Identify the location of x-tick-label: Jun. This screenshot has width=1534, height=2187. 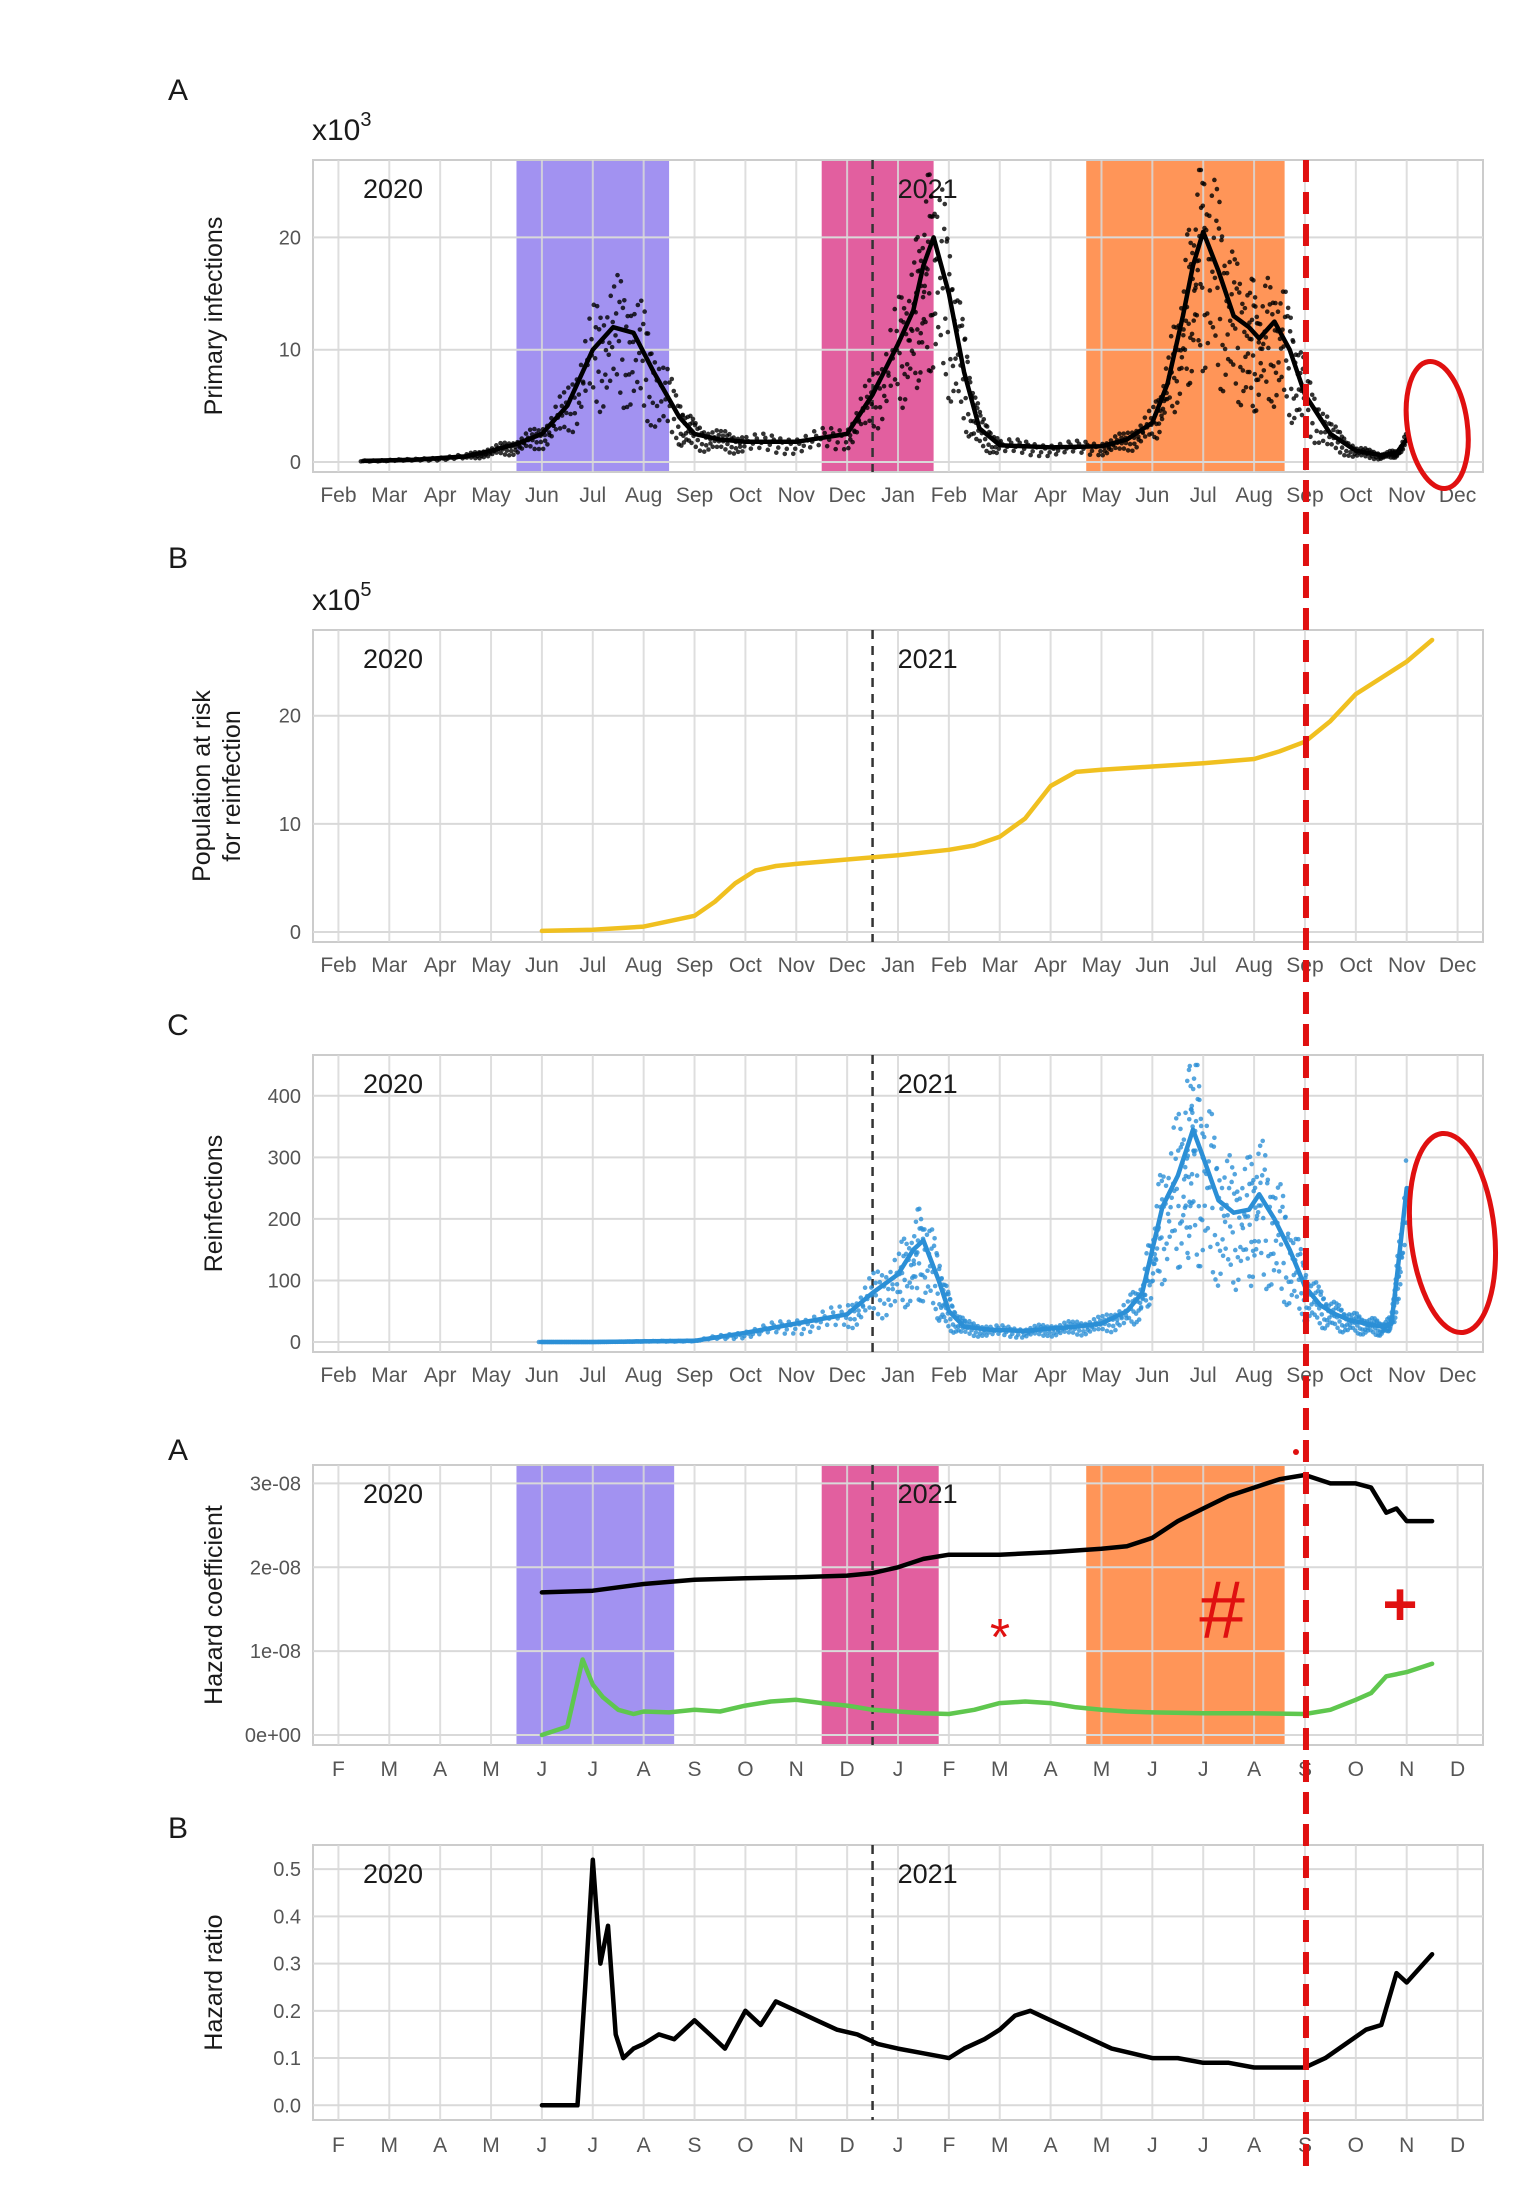
(1152, 495).